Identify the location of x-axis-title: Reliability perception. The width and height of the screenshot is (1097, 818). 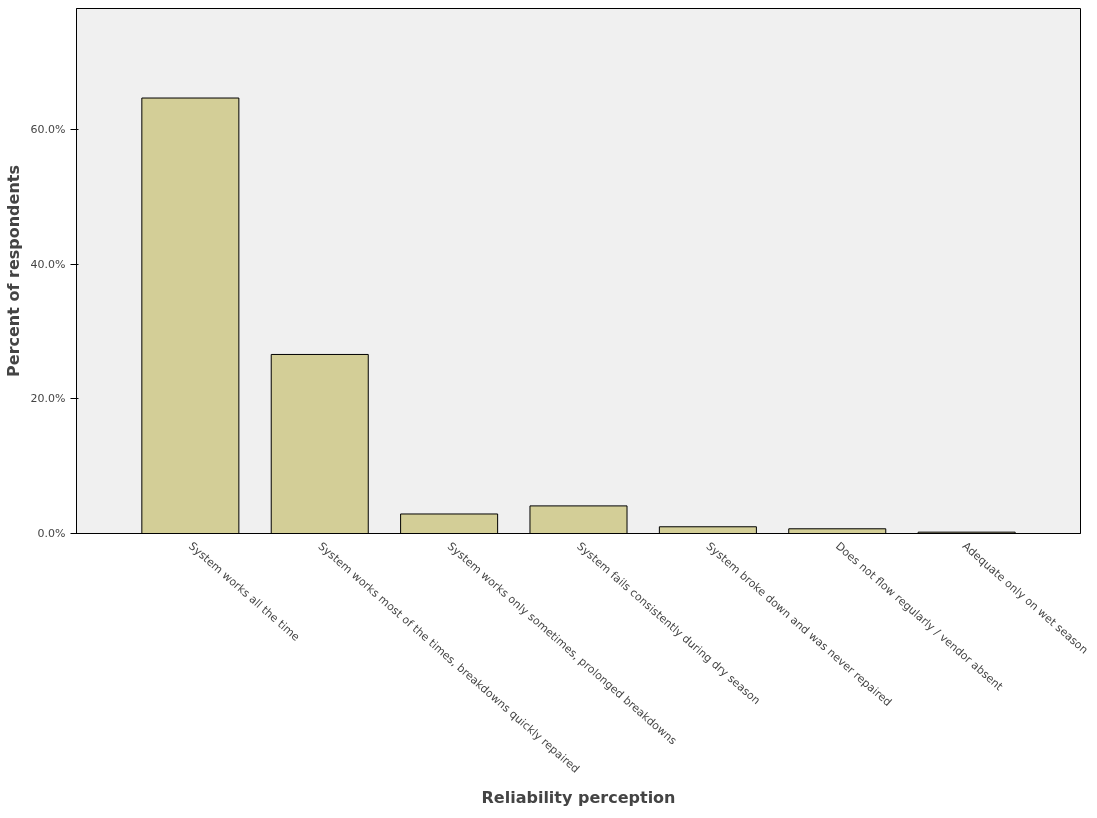
(578, 798).